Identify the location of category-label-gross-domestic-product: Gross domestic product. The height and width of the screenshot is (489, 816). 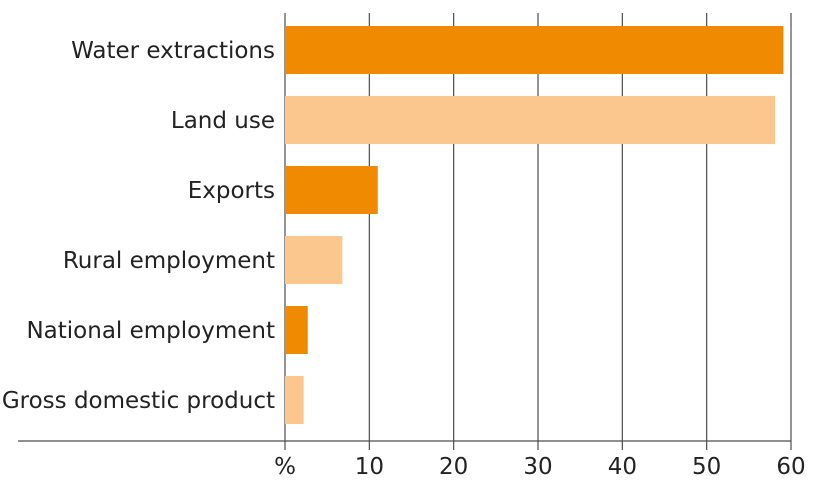
(138, 401).